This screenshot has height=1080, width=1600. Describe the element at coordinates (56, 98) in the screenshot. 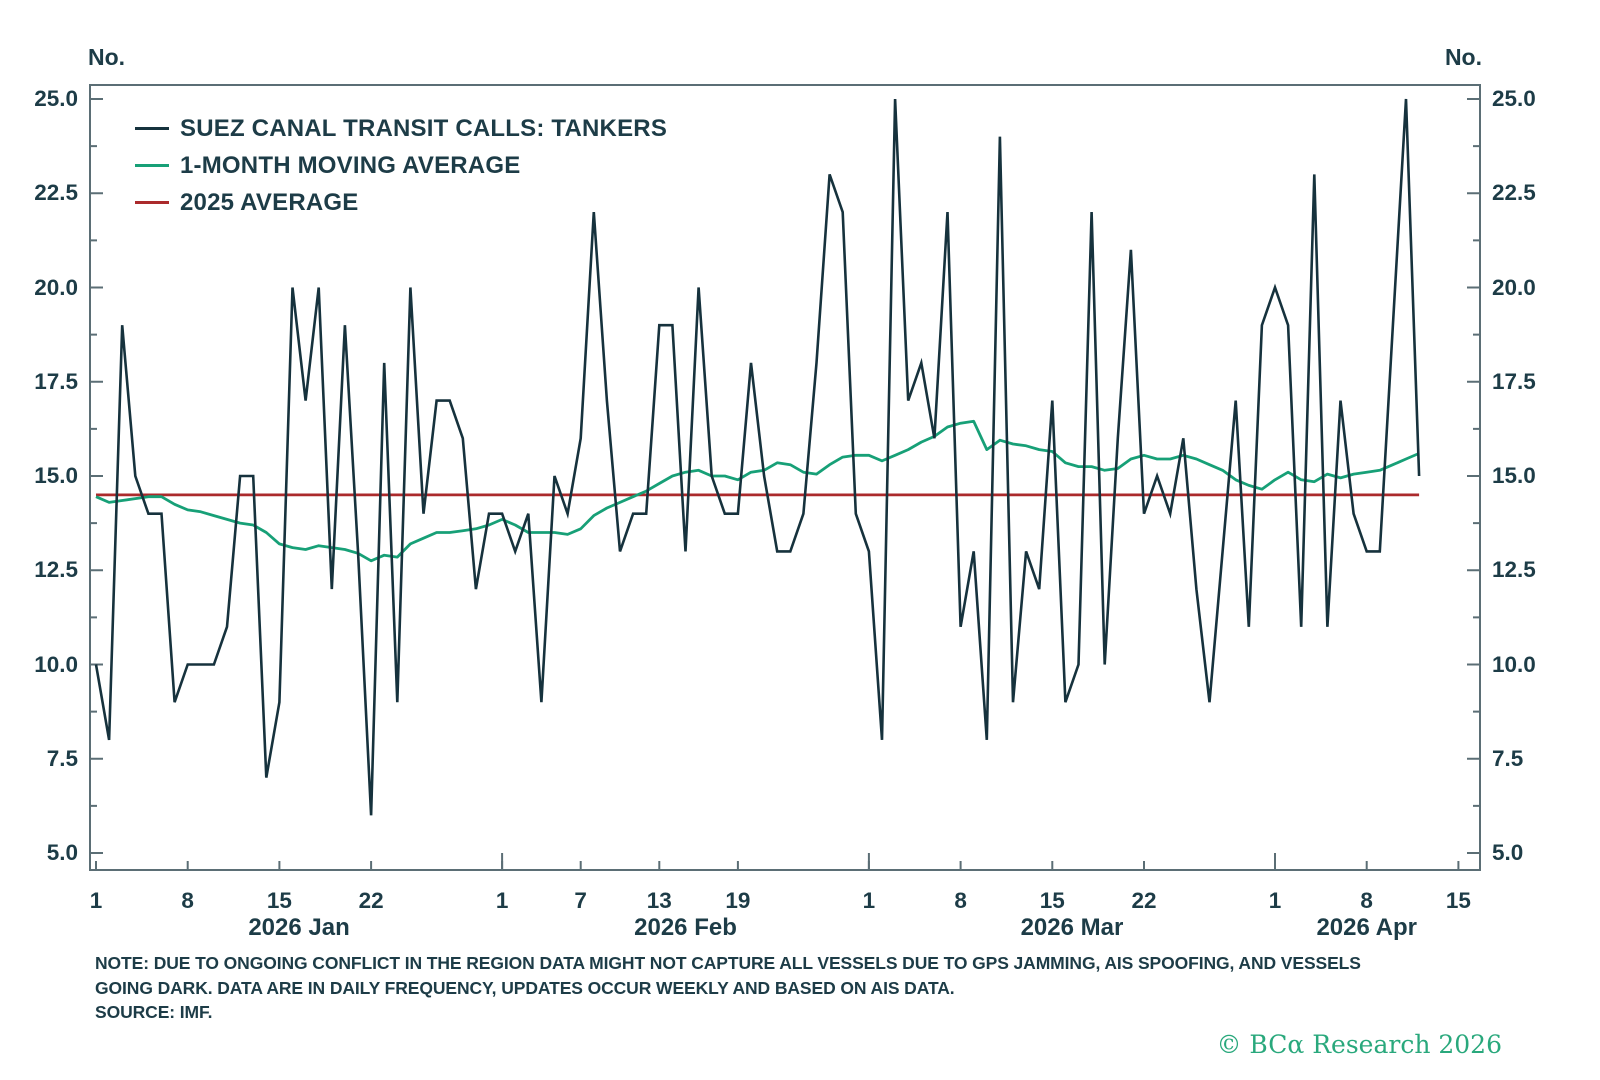

I see `y-axis-label-left: 25.0` at that location.